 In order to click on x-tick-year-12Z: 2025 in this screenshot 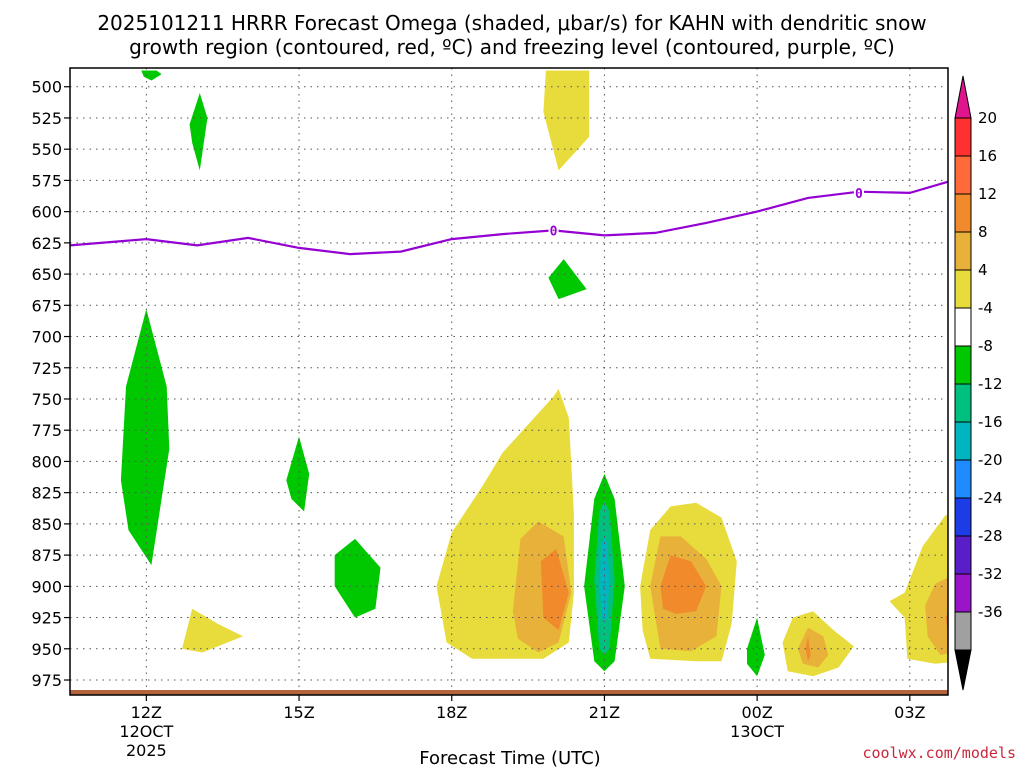, I will do `click(146, 750)`.